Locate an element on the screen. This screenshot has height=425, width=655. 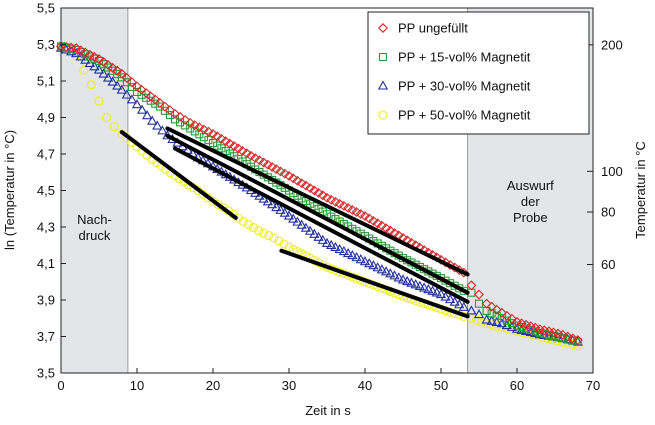
y-tick-label: 4,9 is located at coordinates (46, 117).